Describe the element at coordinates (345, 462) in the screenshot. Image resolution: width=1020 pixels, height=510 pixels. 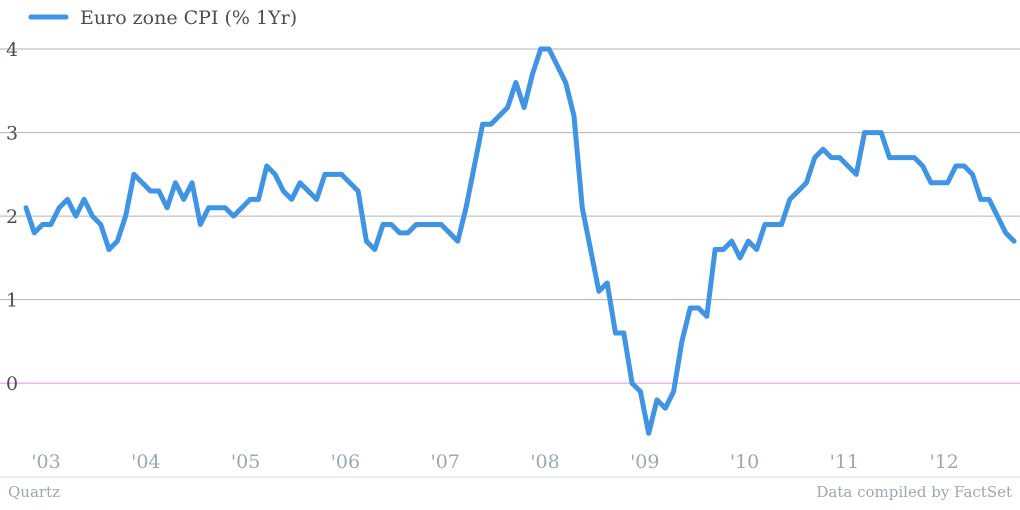
I see `x-tick-label: '06` at that location.